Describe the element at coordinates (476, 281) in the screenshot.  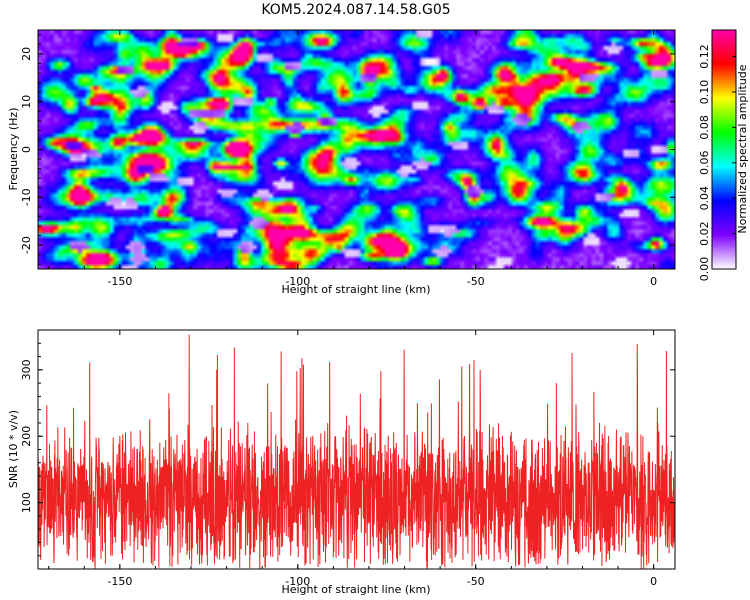
I see `spectrogram-x-tick-label: -50` at that location.